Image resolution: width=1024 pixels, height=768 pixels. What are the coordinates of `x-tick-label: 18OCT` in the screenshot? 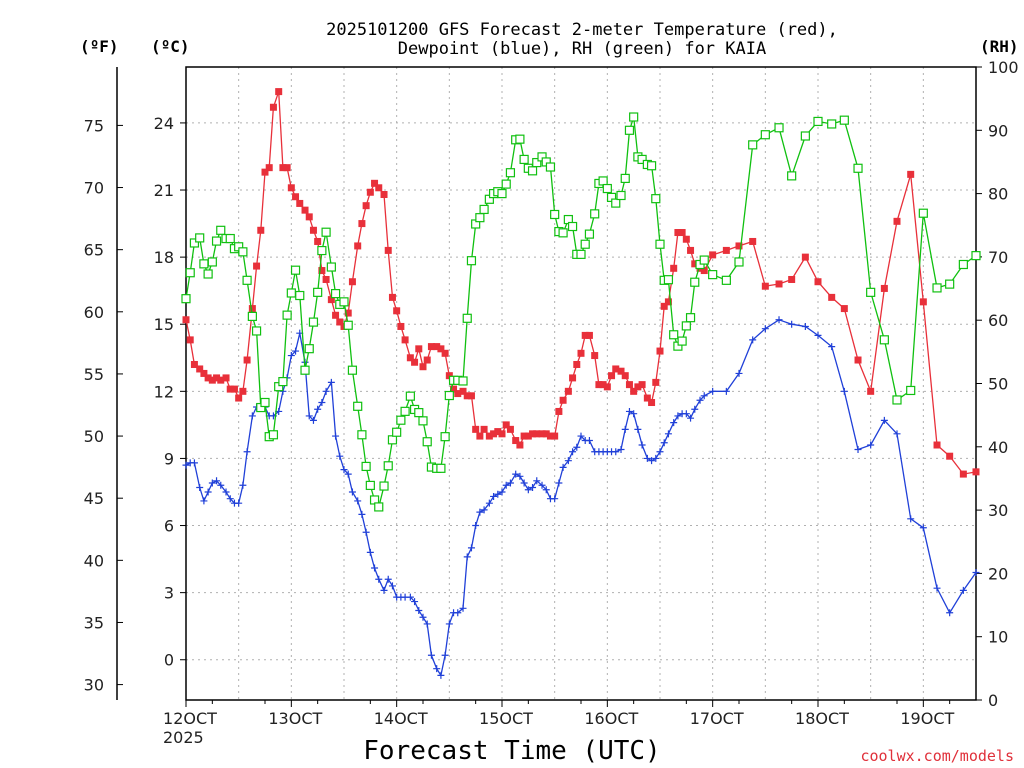 It's located at (822, 718).